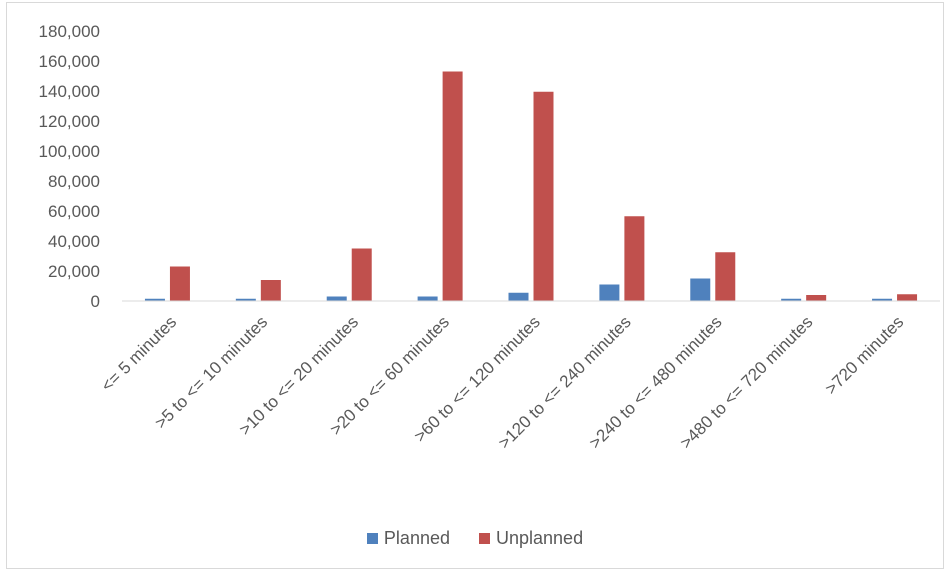 The height and width of the screenshot is (573, 950). I want to click on legend-item-planned: Planned, so click(408, 538).